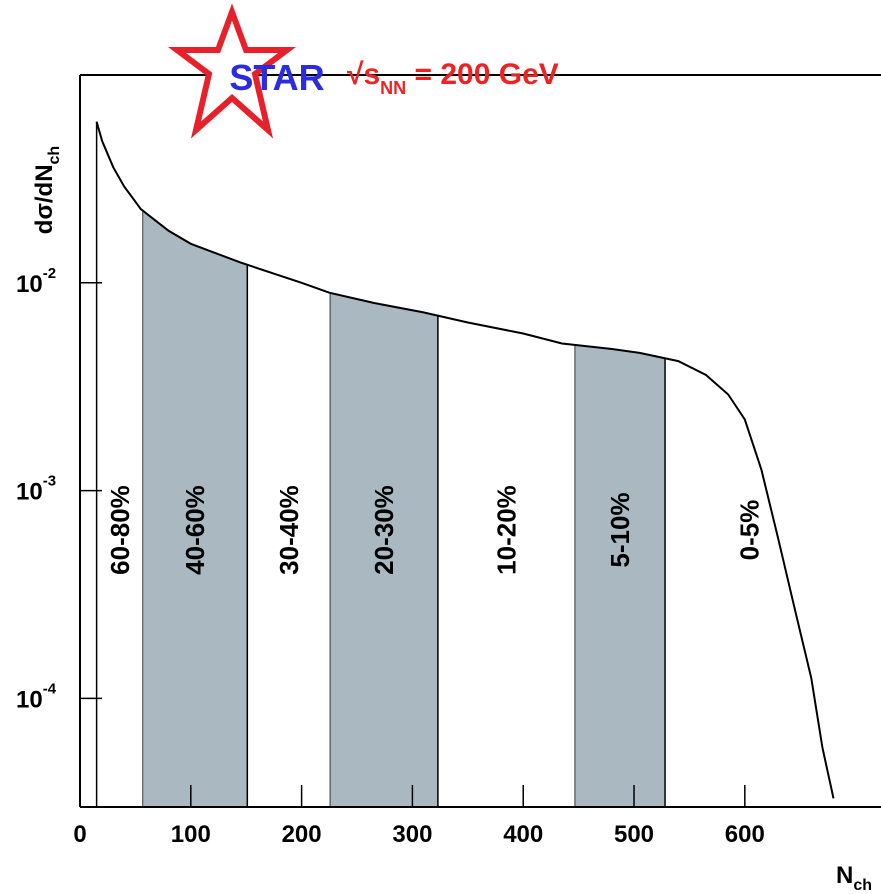  What do you see at coordinates (634, 834) in the screenshot?
I see `x-tick-label: 500` at bounding box center [634, 834].